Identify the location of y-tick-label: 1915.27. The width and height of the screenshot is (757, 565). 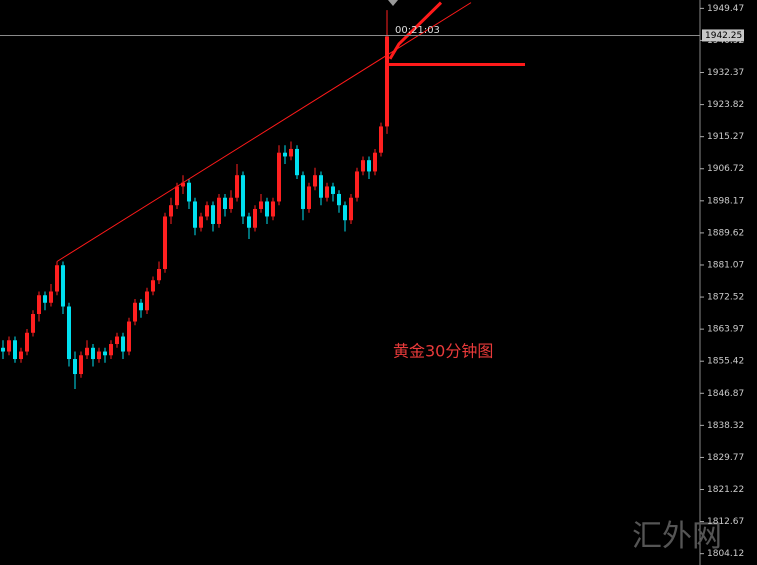
(725, 137).